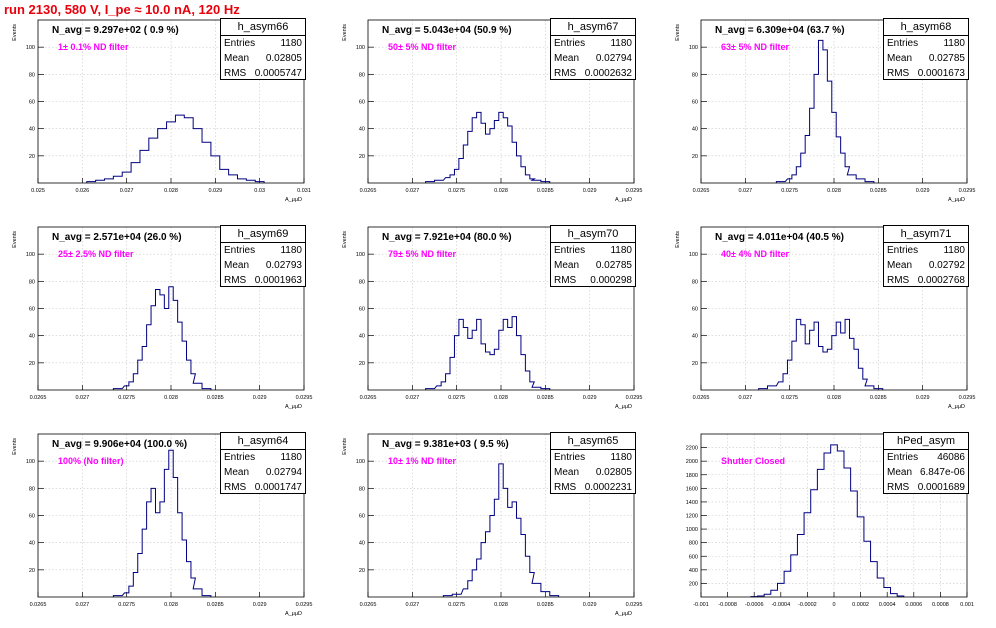  I want to click on filter-label: 40± 4% ND filter, so click(755, 254).